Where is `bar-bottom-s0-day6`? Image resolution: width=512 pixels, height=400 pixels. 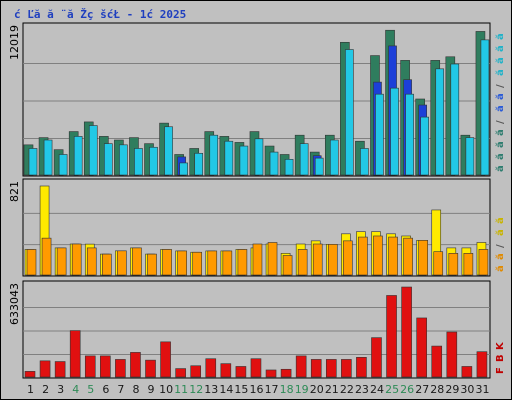
bar-bottom-s0-day6 is located at coordinates (105, 366).